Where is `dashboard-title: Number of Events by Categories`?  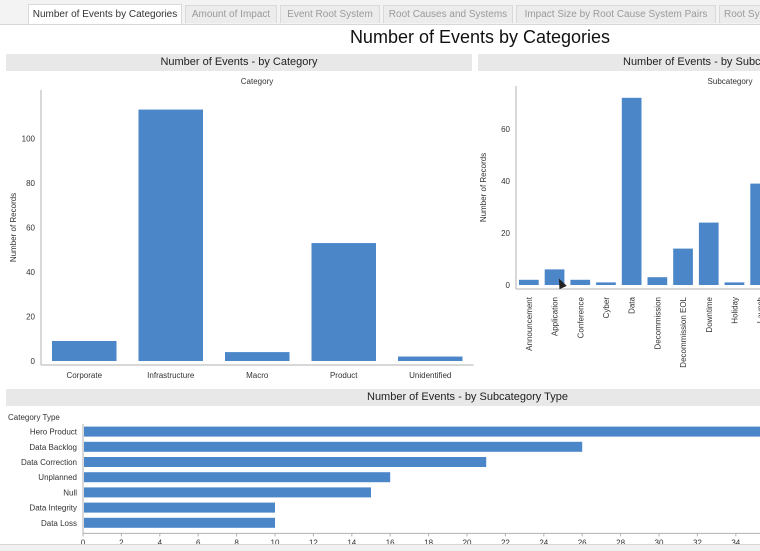
dashboard-title: Number of Events by Categories is located at coordinates (480, 37).